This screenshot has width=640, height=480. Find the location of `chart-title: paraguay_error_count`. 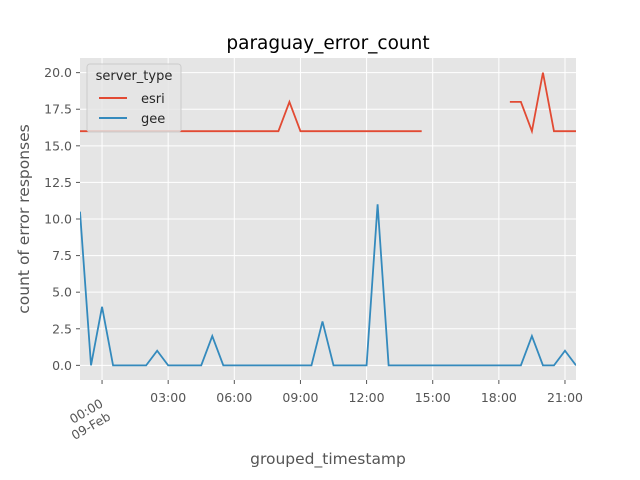

chart-title: paraguay_error_count is located at coordinates (327, 43).